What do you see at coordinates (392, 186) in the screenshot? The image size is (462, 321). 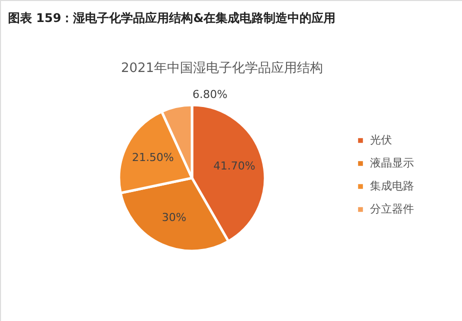 I see `legend-label: 集成电路` at bounding box center [392, 186].